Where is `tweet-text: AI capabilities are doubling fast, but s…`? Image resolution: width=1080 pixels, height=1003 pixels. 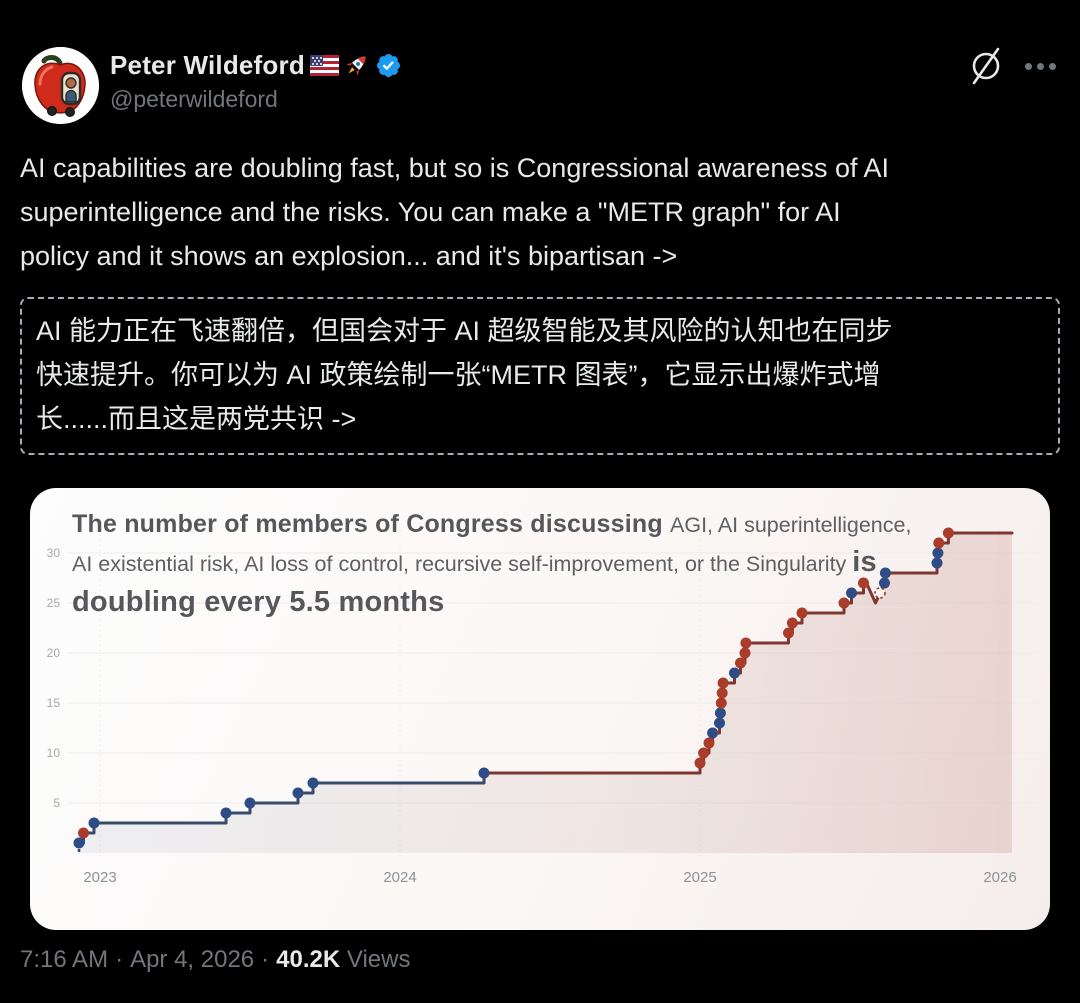
tweet-text: AI capabilities are doubling fast, but s… is located at coordinates (543, 212).